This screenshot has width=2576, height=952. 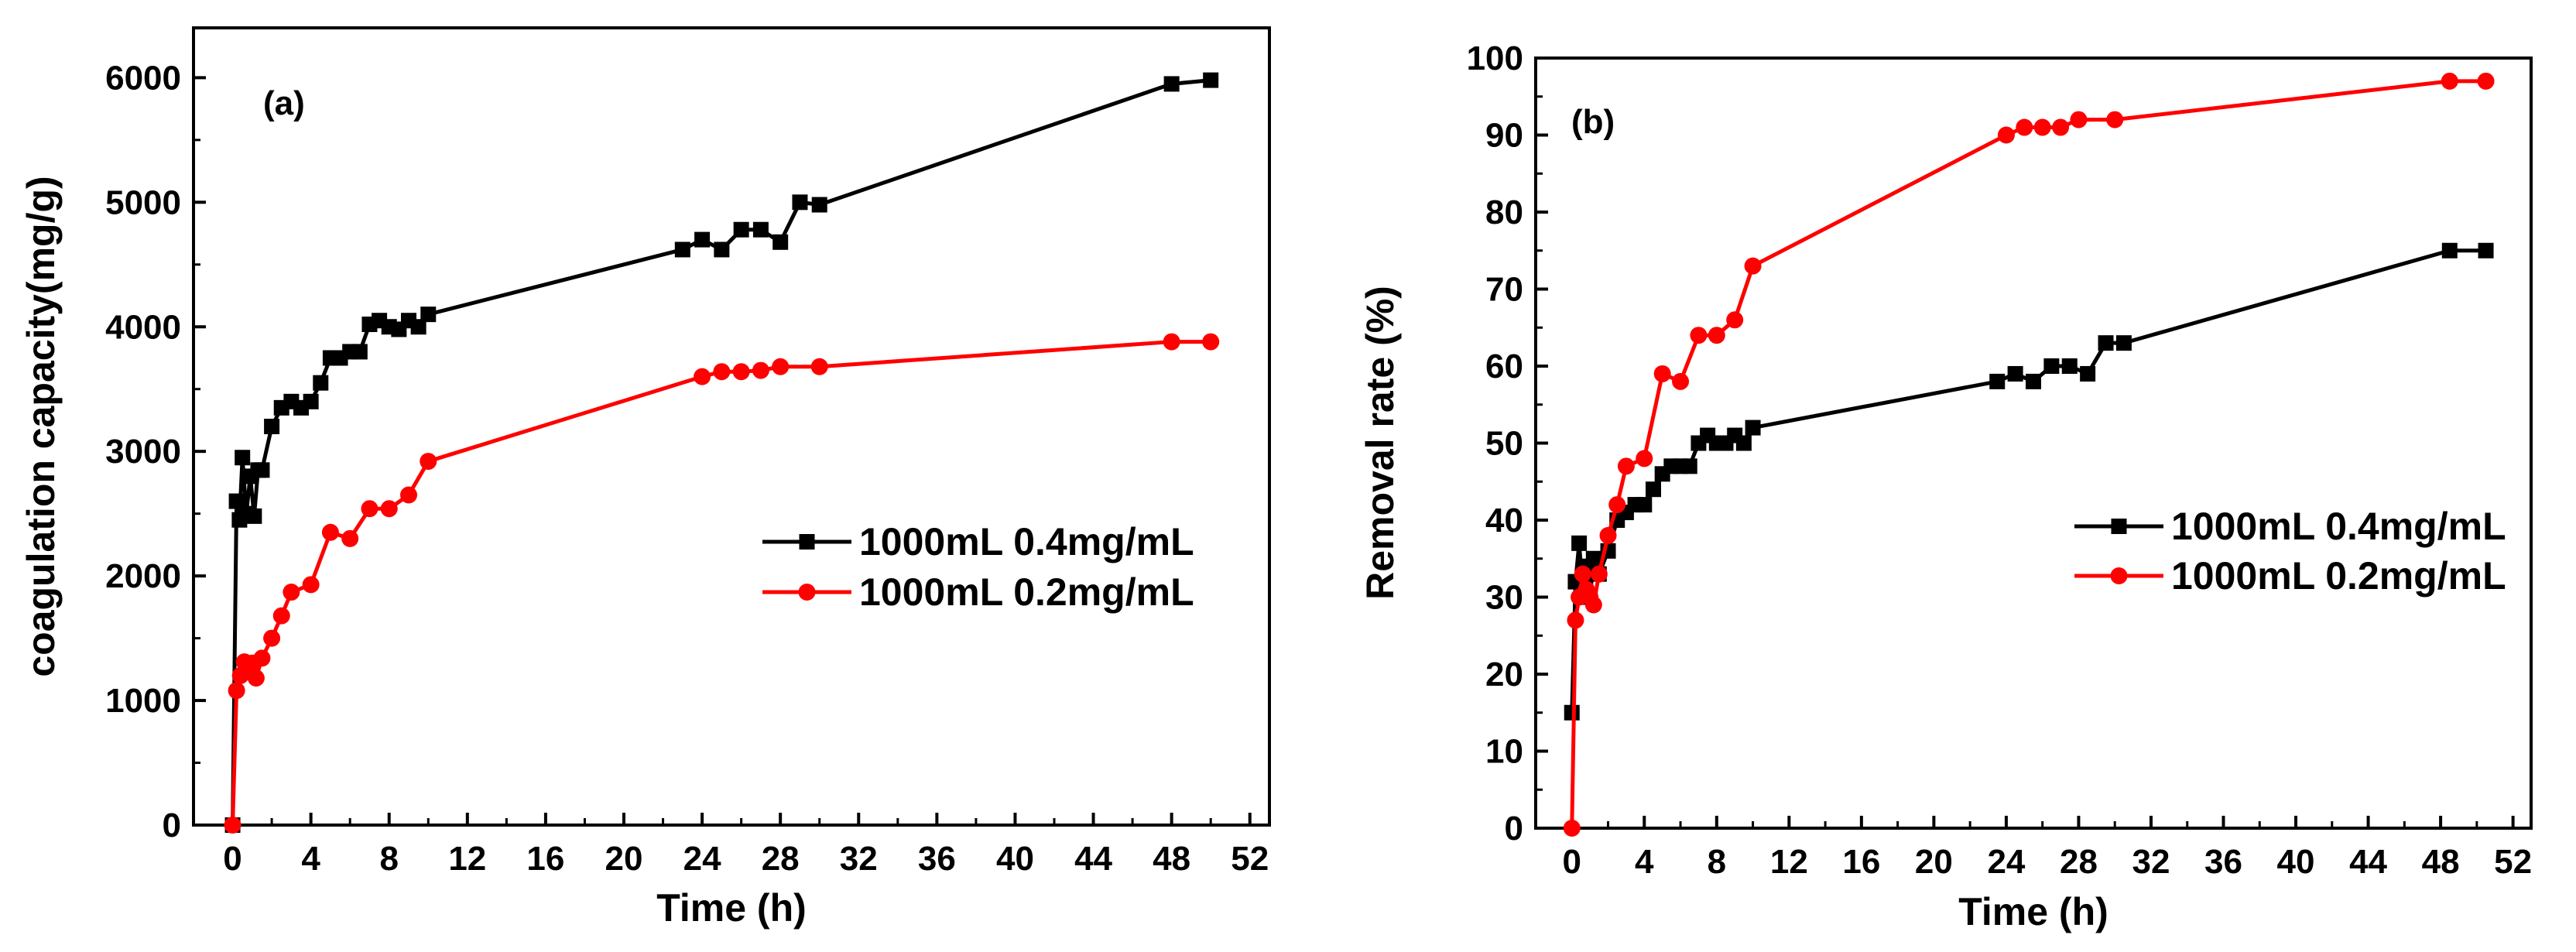 What do you see at coordinates (1495, 58) in the screenshot?
I see `y-tick-label: 100` at bounding box center [1495, 58].